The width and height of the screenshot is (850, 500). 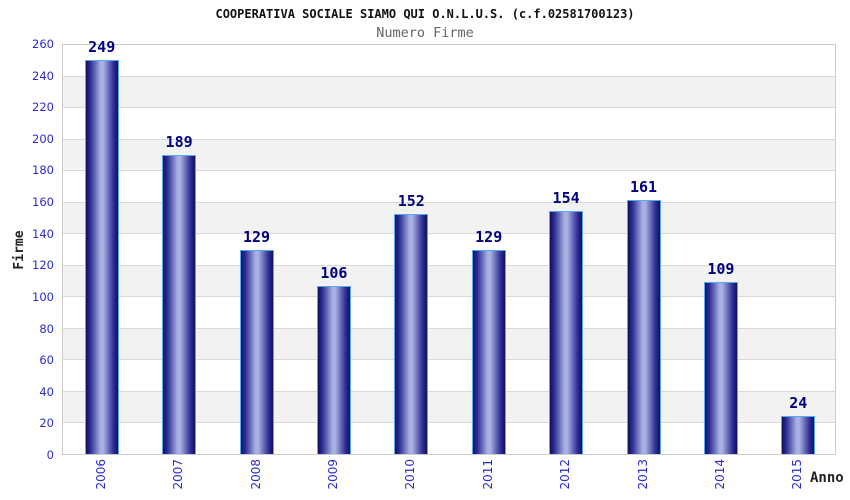 What do you see at coordinates (46, 360) in the screenshot?
I see `y-tick-label: 60` at bounding box center [46, 360].